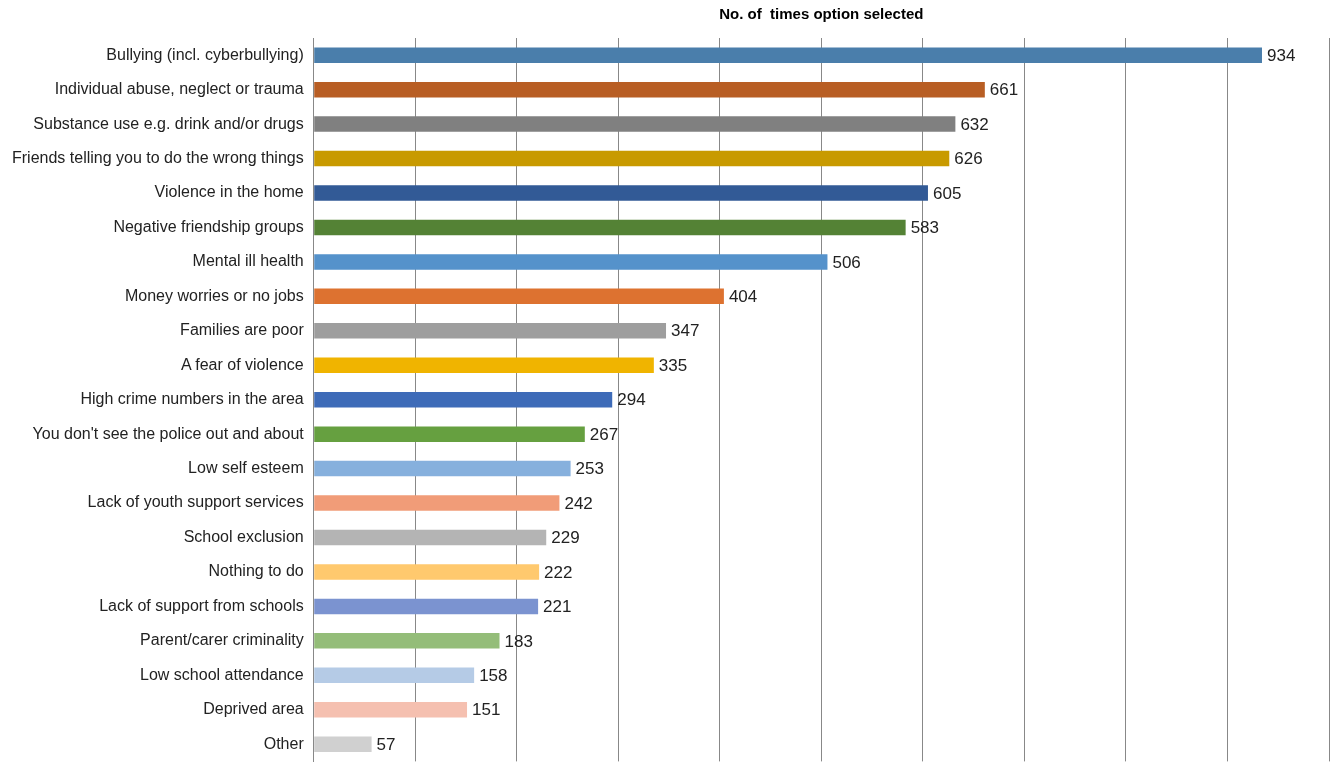 This screenshot has width=1331, height=781. What do you see at coordinates (256, 571) in the screenshot?
I see `y-tick-label: Nothing to do` at bounding box center [256, 571].